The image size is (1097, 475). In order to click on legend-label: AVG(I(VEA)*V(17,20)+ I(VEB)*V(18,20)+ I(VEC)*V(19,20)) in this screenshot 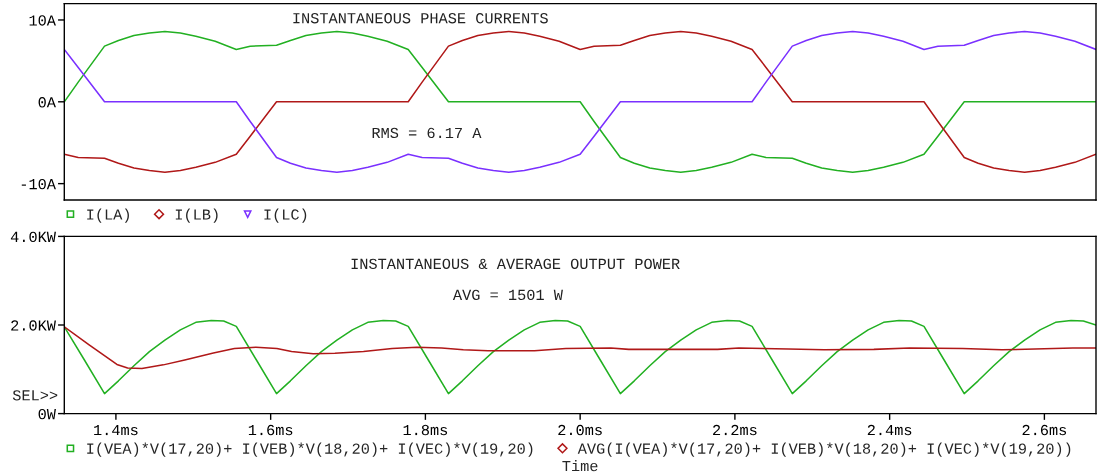, I will do `click(824, 449)`.